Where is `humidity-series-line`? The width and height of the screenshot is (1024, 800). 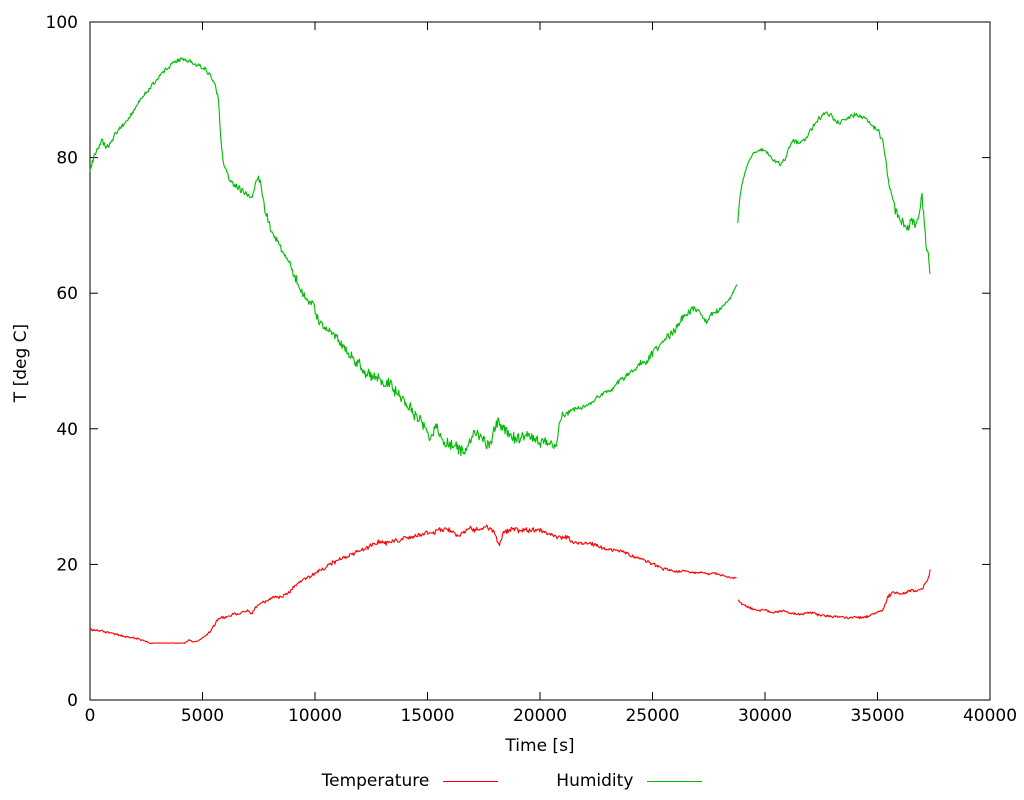 humidity-series-line is located at coordinates (834, 192).